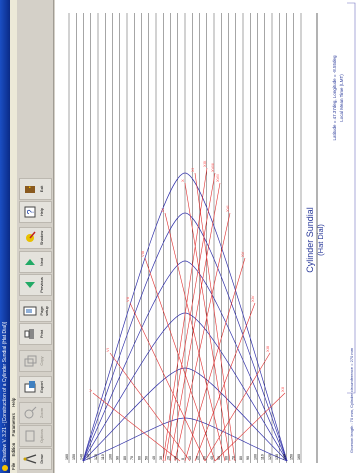 The image size is (359, 473). What do you see at coordinates (90, 390) in the screenshot?
I see `hour-label: V` at bounding box center [90, 390].